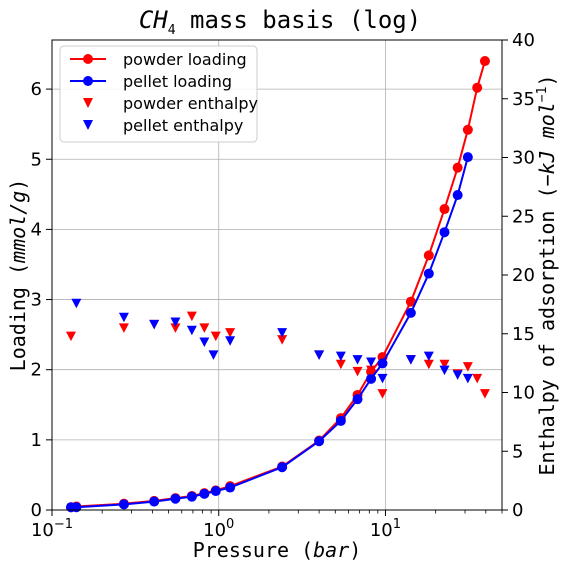 Image resolution: width=568 pixels, height=569 pixels. I want to click on y-right-tick-label: 30, so click(523, 158).